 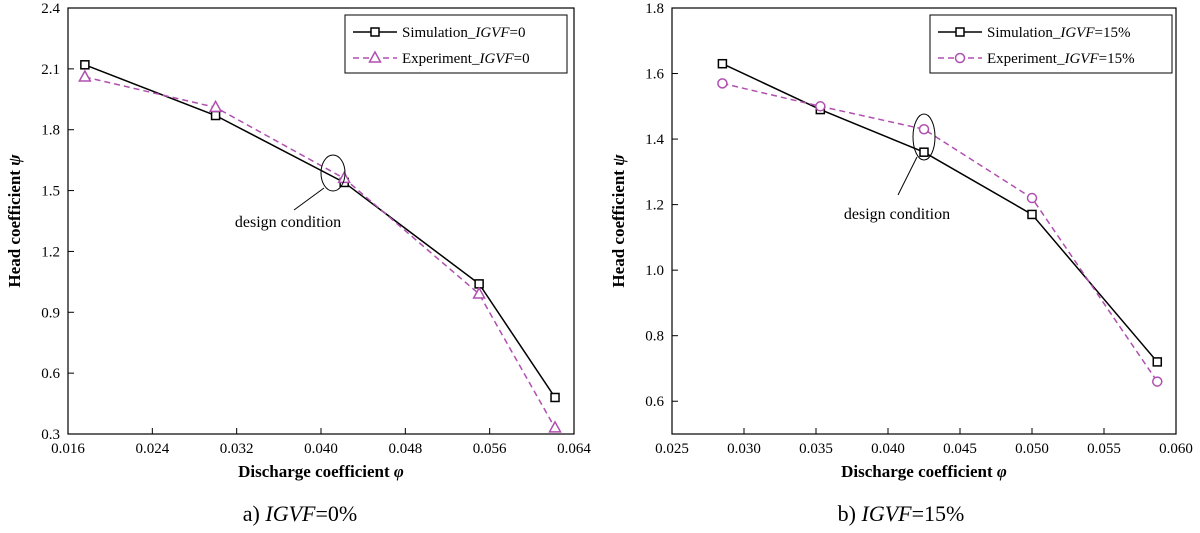 I want to click on legend-label: Experiment_IGVF=0, so click(x=466, y=59).